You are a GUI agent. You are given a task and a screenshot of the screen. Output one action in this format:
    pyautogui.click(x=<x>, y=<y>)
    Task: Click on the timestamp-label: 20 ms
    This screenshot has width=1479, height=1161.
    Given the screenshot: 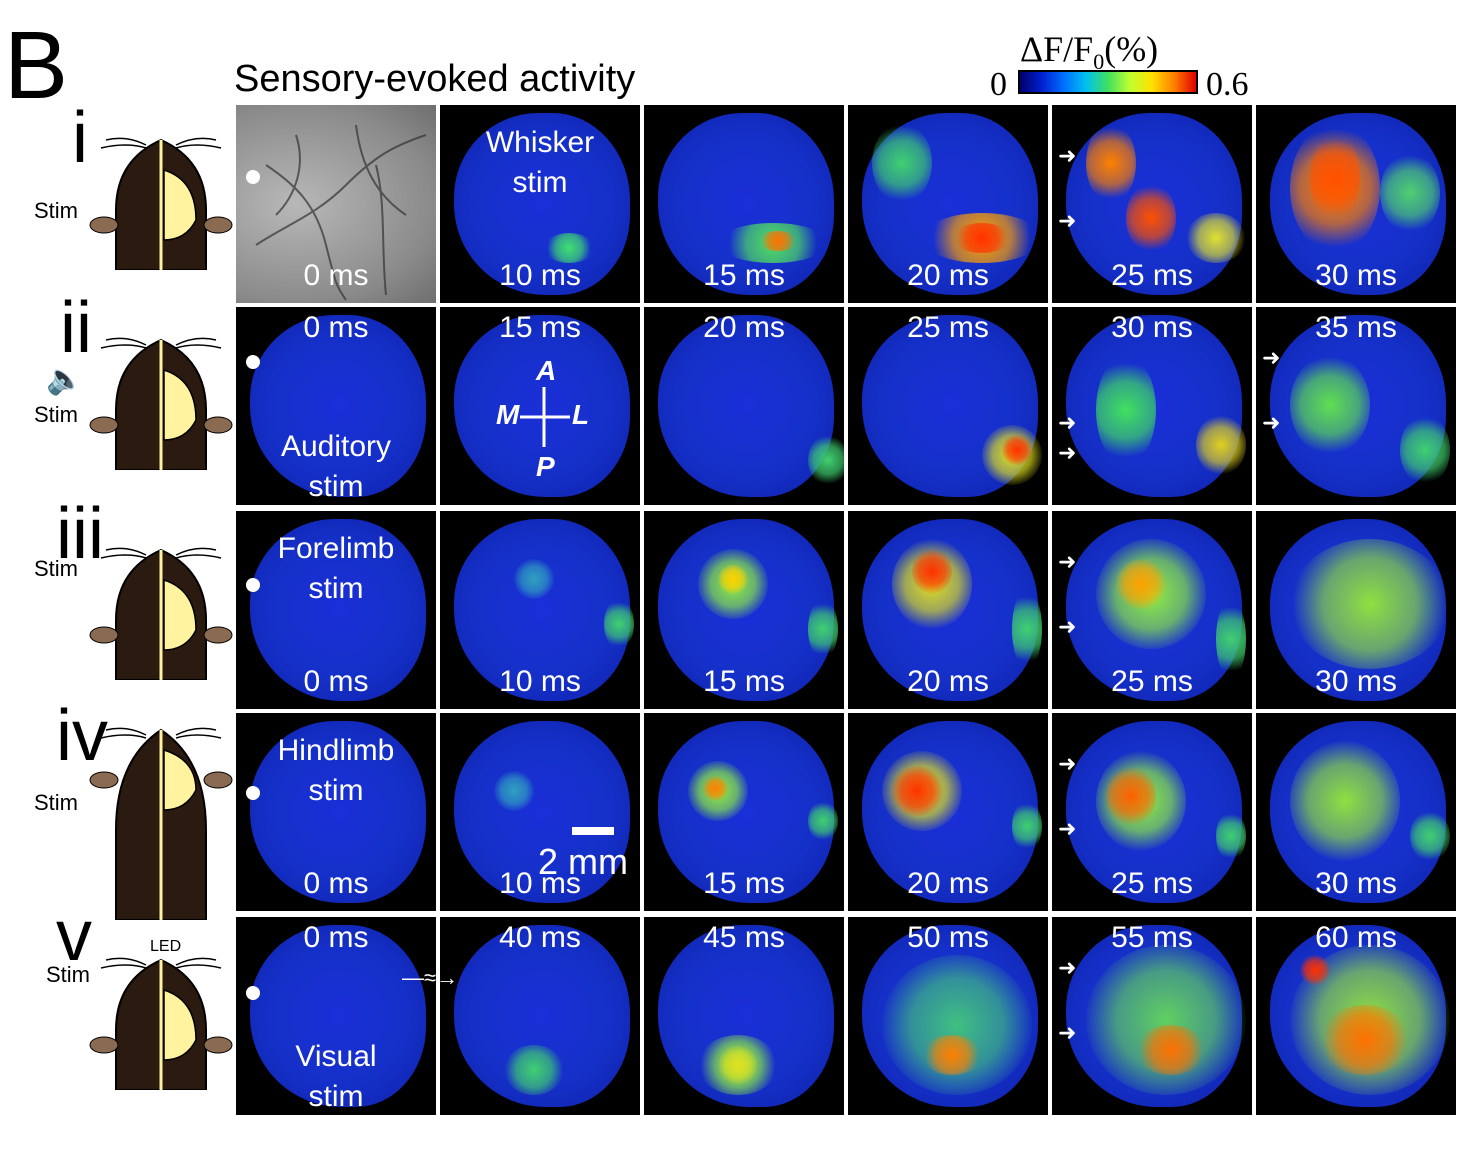 What is the action you would take?
    pyautogui.click(x=744, y=327)
    